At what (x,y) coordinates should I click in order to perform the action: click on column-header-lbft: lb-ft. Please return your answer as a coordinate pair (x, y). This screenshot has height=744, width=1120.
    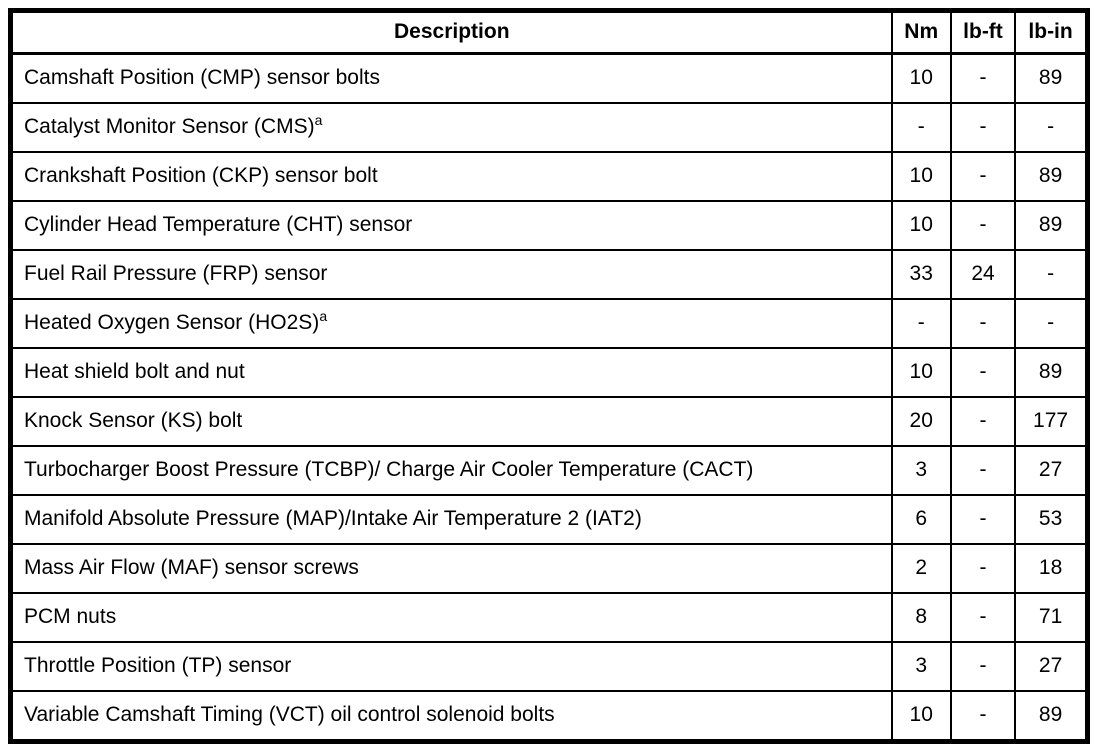
    Looking at the image, I should click on (983, 32).